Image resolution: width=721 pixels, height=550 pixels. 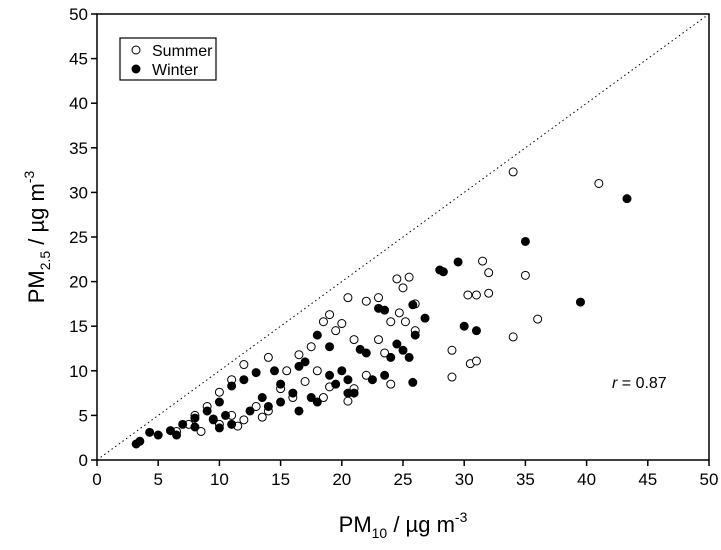 I want to click on x-tick-label: 40, so click(x=586, y=479).